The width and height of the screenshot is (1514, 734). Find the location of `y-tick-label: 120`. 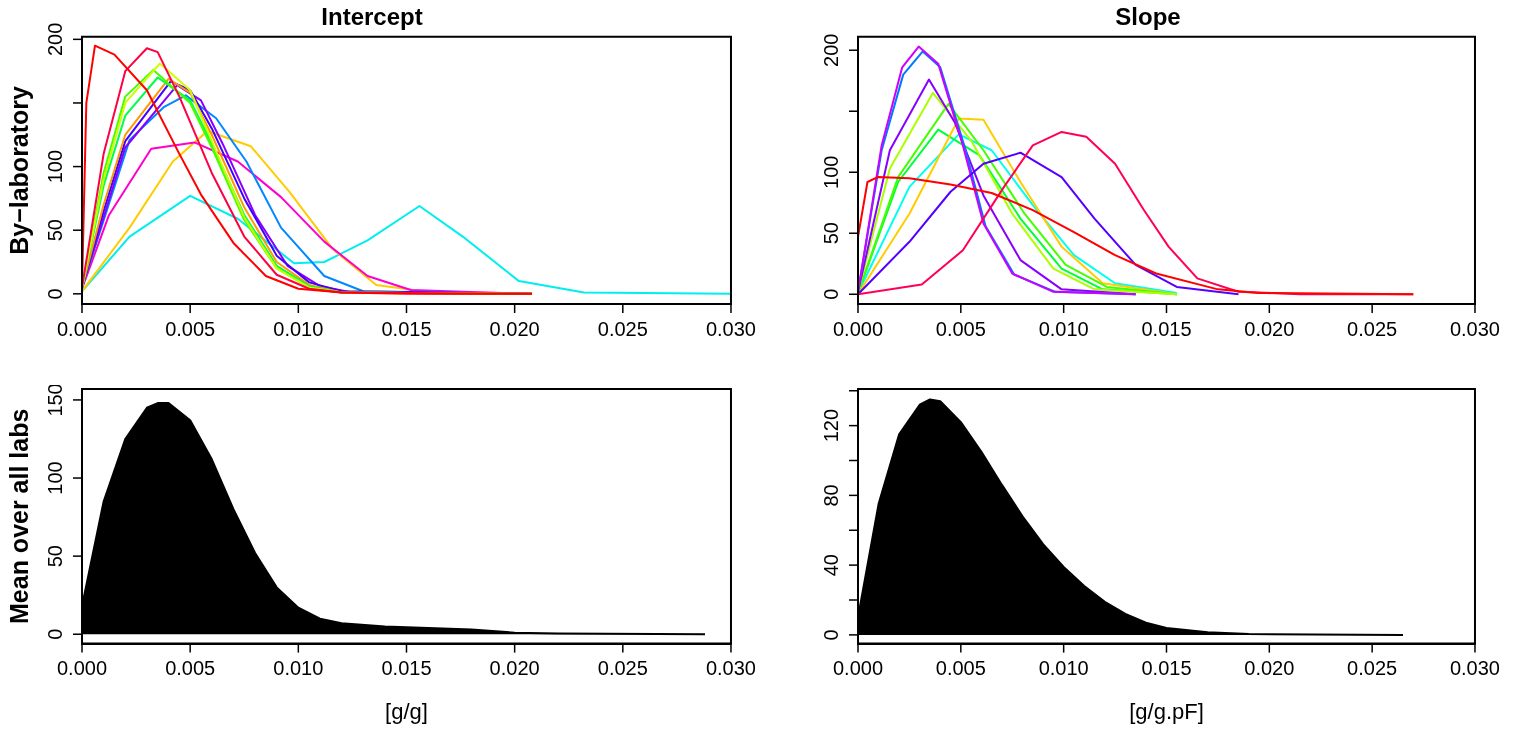

y-tick-label: 120 is located at coordinates (830, 425).